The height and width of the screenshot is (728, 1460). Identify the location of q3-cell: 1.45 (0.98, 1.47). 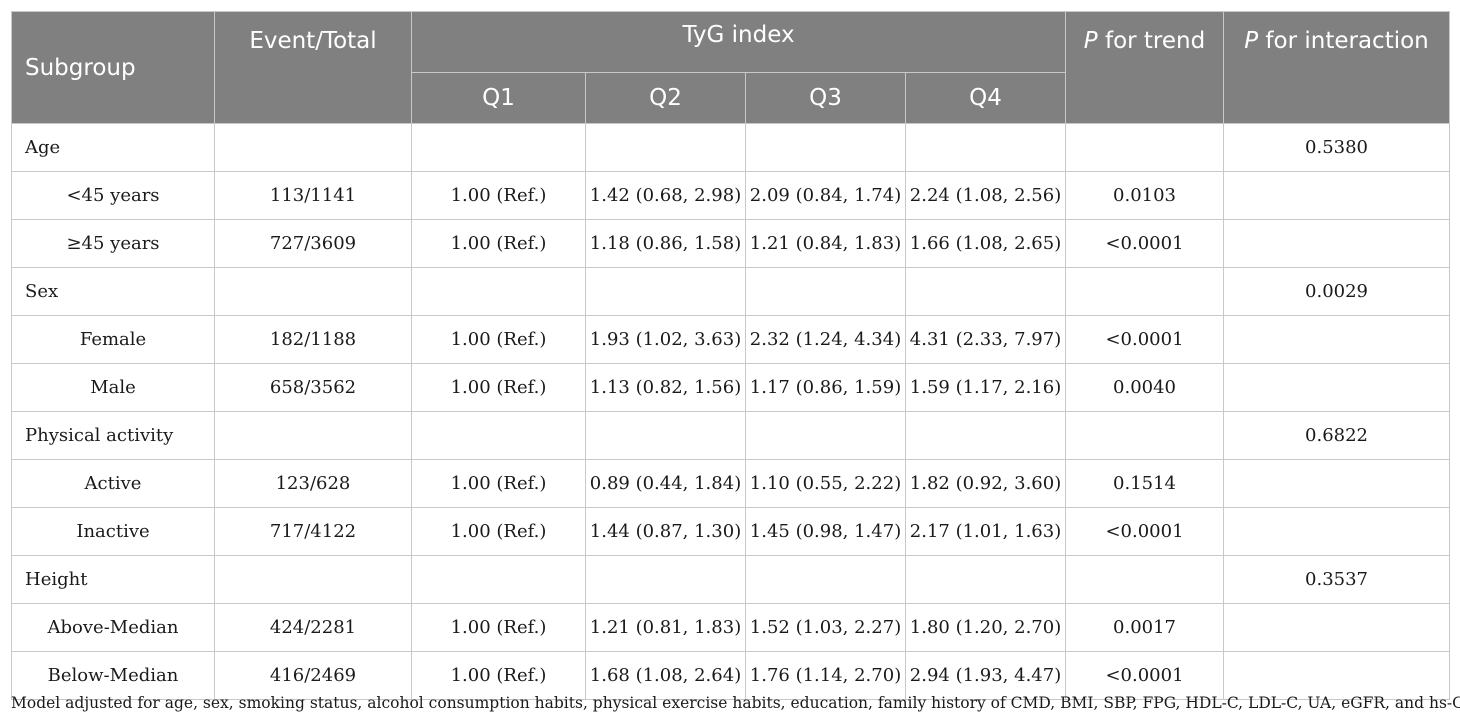
(825, 531).